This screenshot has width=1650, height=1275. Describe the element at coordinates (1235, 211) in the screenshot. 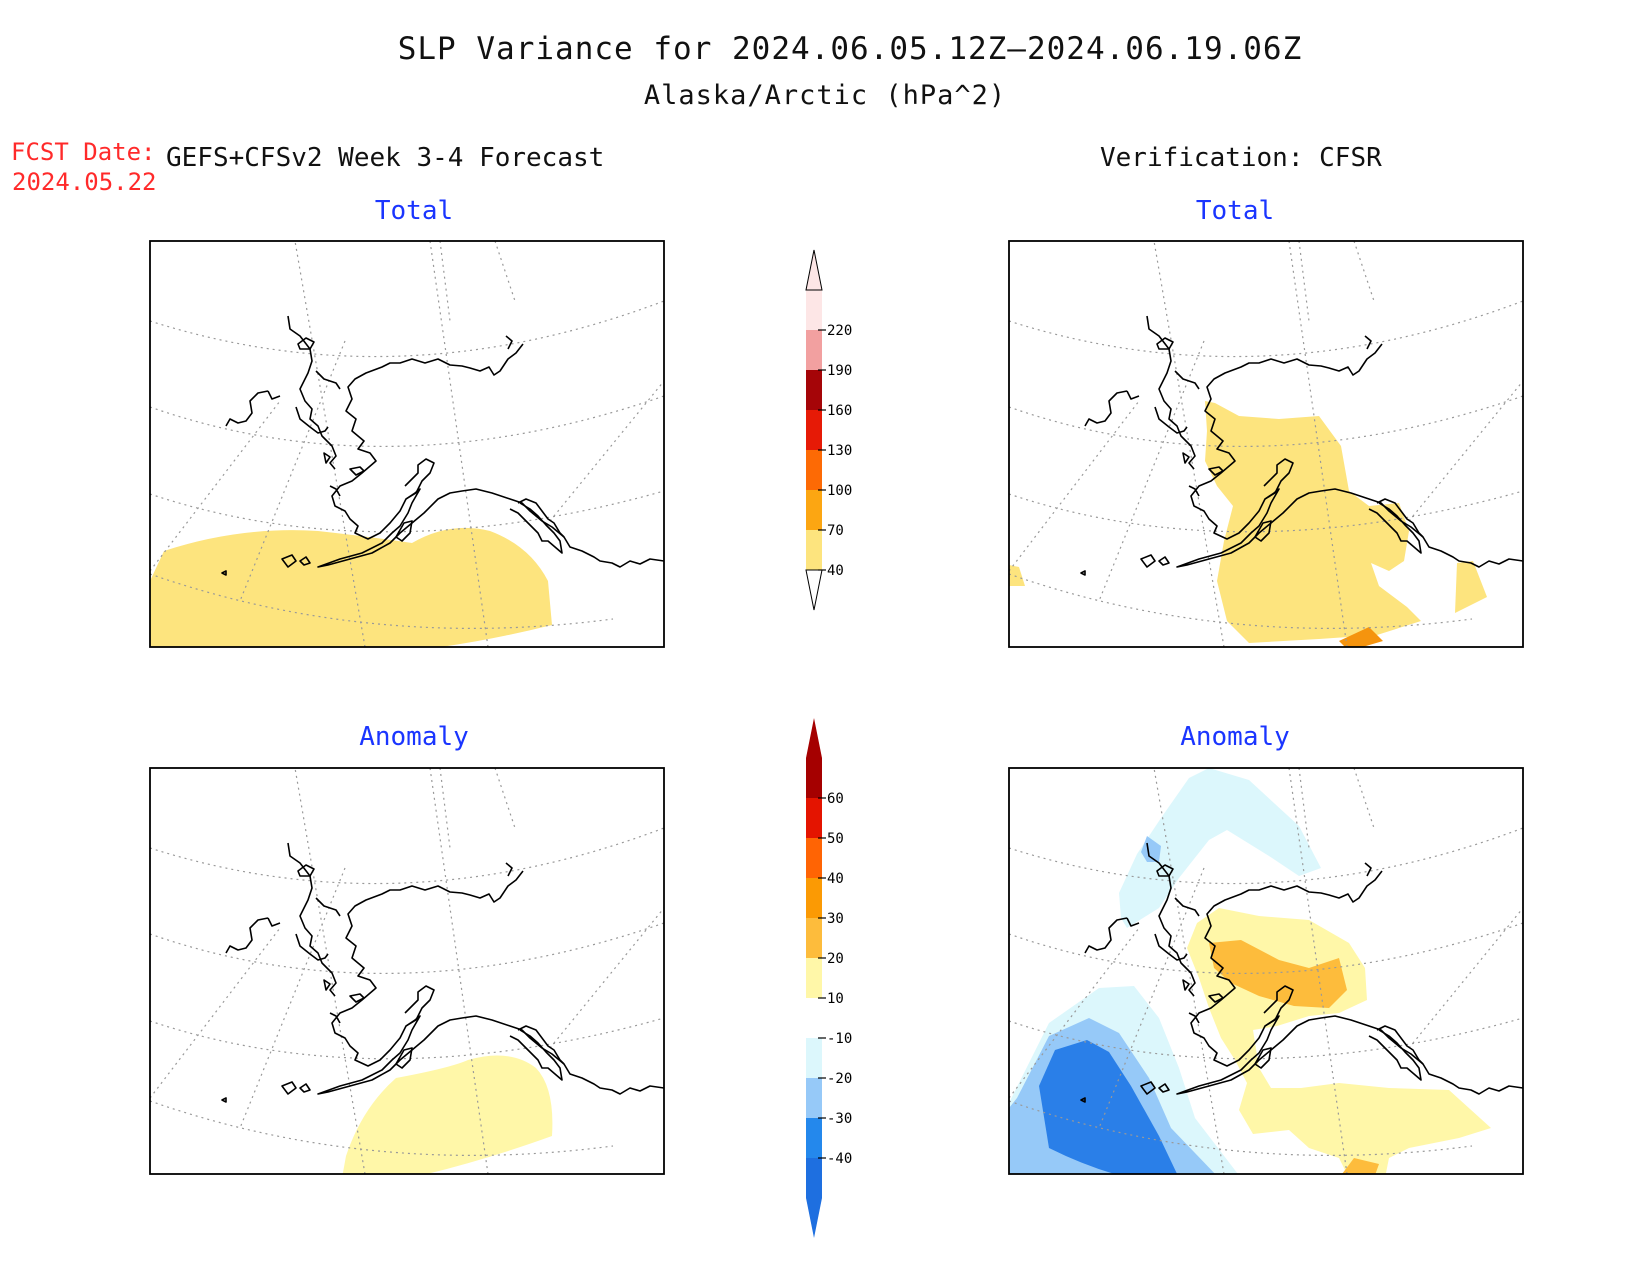

I see `obs-total-panel-title: Total` at that location.